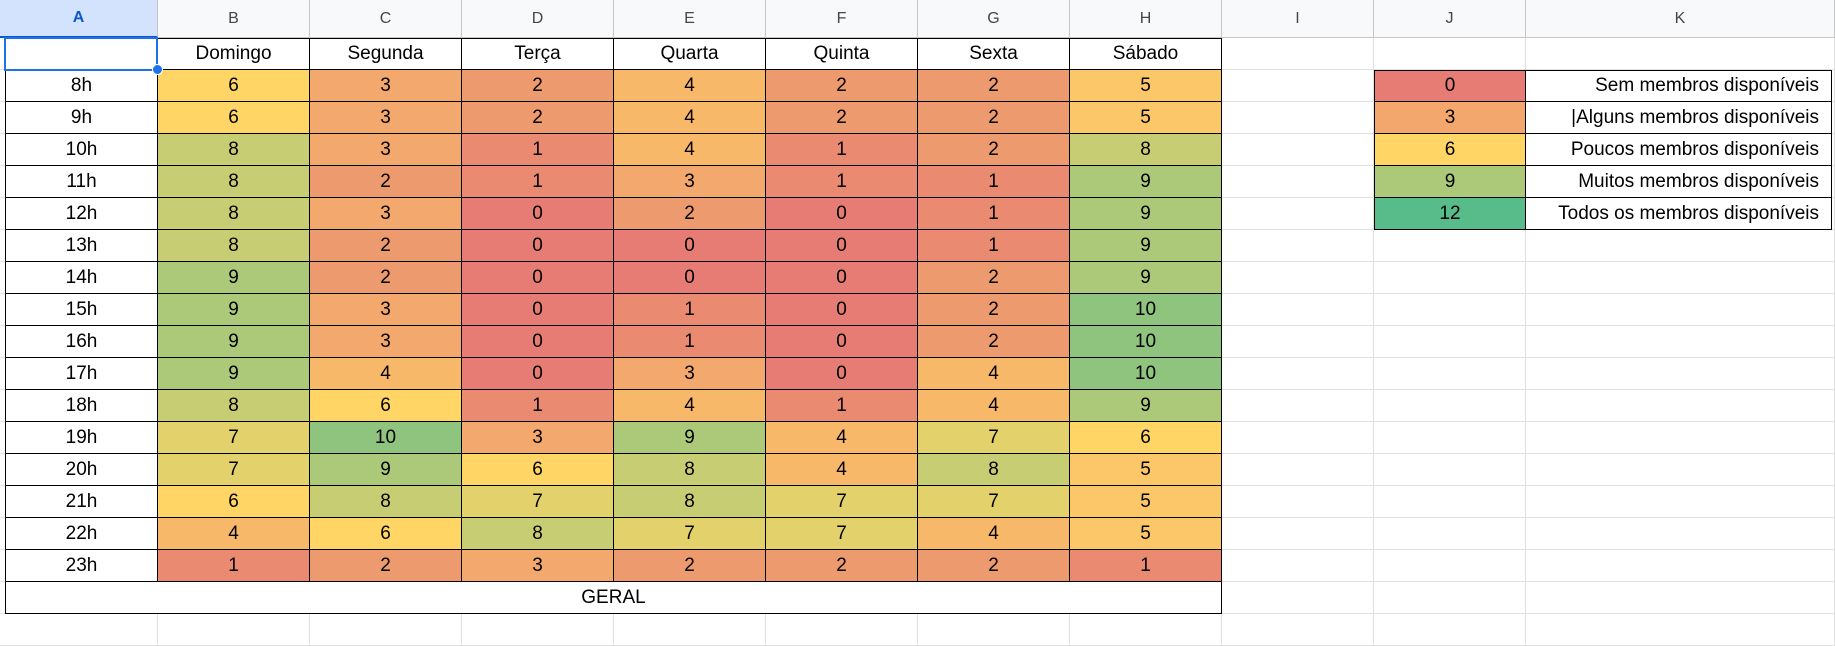 Image resolution: width=1835 pixels, height=646 pixels. What do you see at coordinates (81, 502) in the screenshot?
I see `hour-label: 21h` at bounding box center [81, 502].